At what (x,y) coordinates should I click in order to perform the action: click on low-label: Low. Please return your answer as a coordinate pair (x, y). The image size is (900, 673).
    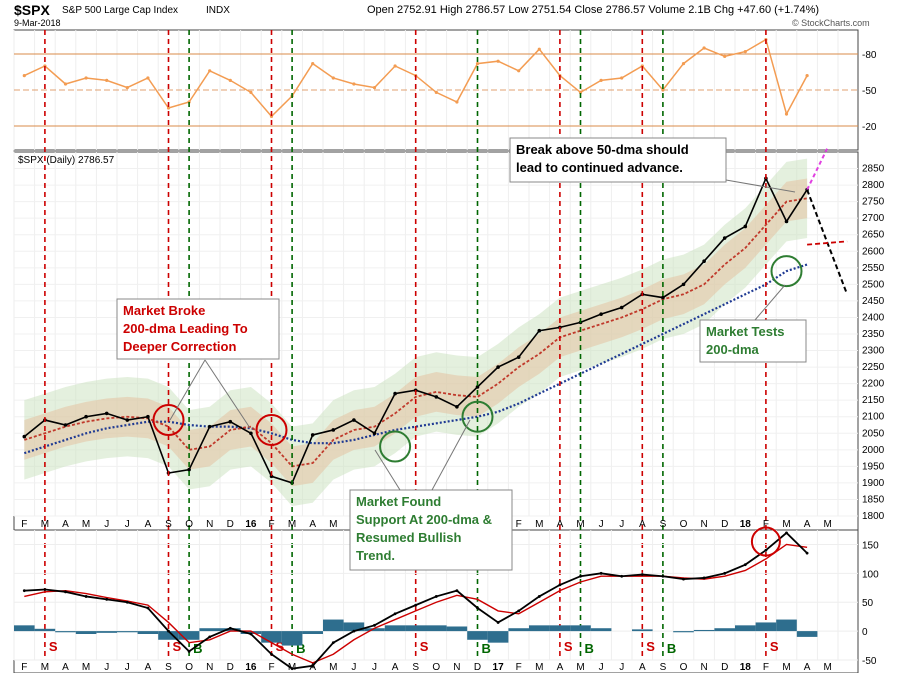
    Looking at the image, I should click on (518, 10).